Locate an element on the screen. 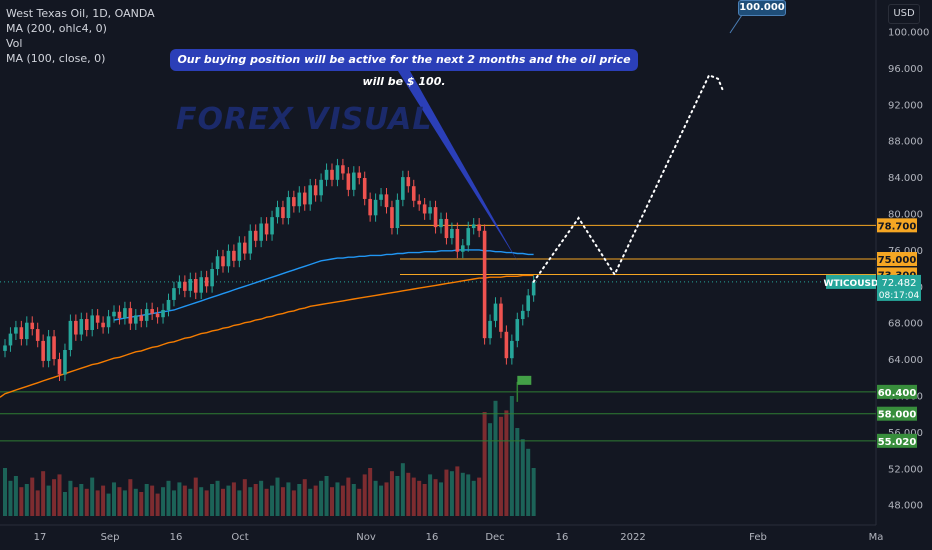 The image size is (932, 550). currency-selector: USD is located at coordinates (904, 14).